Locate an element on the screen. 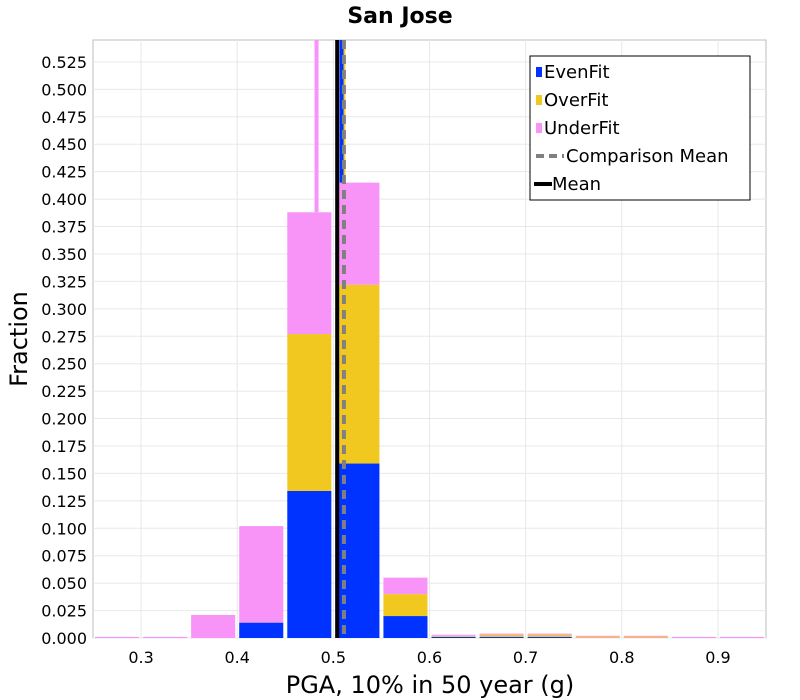  y-tick-label: 0.400 is located at coordinates (64, 199).